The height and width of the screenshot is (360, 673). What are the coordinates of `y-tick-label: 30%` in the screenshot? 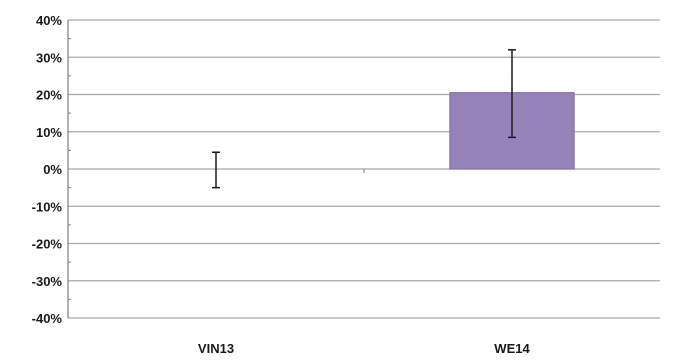 It's located at (49, 57).